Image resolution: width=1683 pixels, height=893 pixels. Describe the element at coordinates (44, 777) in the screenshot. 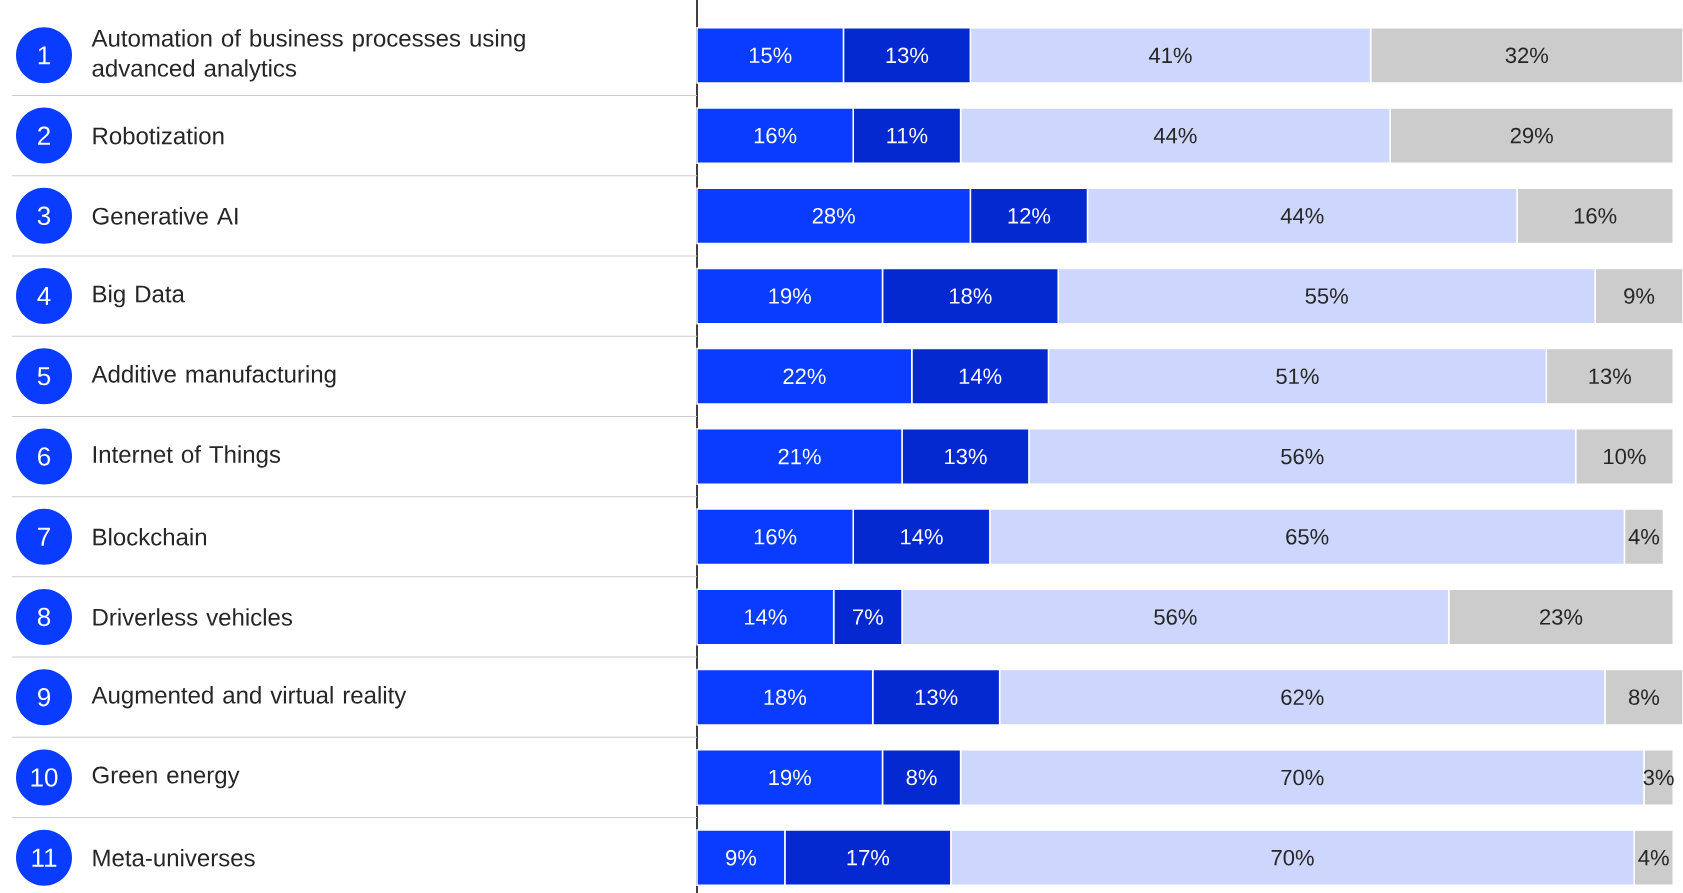

I see `text: 10` at that location.